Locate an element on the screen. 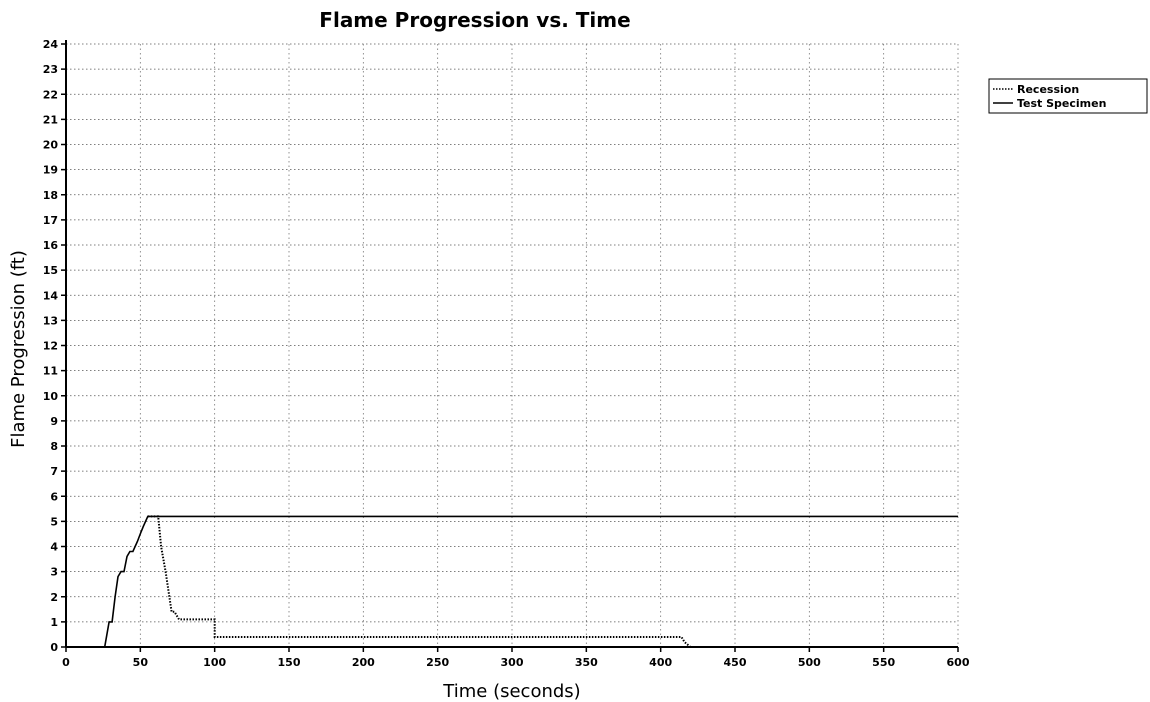 The width and height of the screenshot is (1150, 702). x-tick-label: 350 is located at coordinates (586, 662).